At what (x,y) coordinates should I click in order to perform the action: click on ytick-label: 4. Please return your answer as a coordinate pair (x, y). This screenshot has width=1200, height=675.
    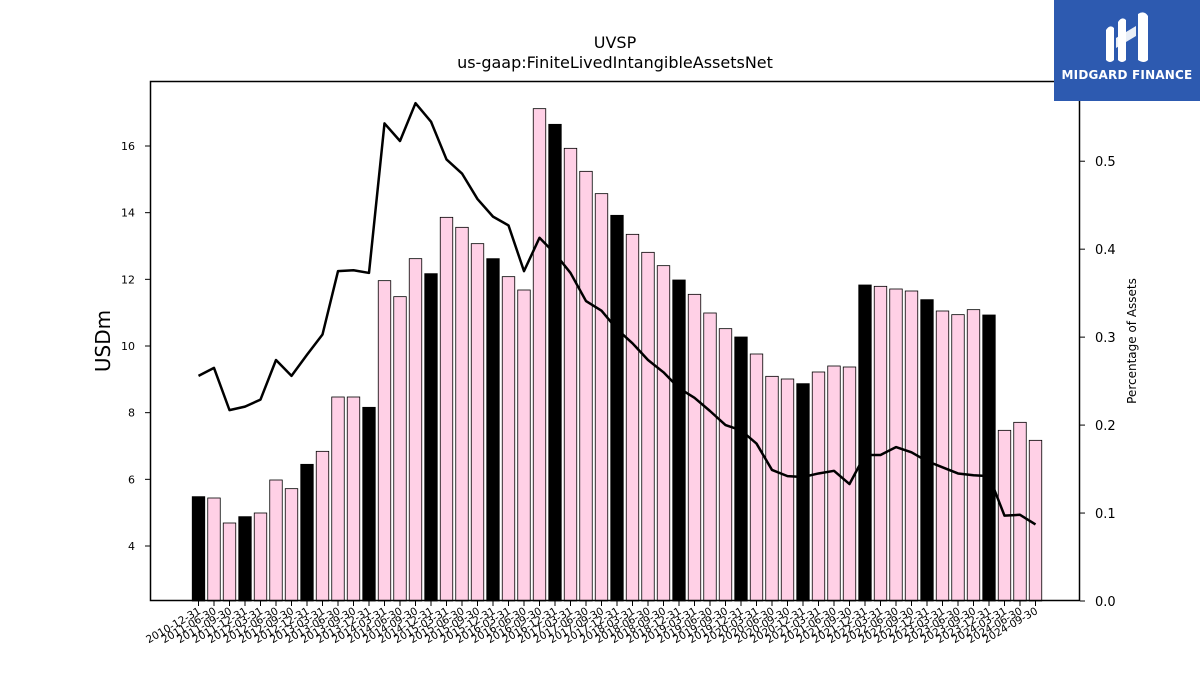
    Looking at the image, I should click on (131, 546).